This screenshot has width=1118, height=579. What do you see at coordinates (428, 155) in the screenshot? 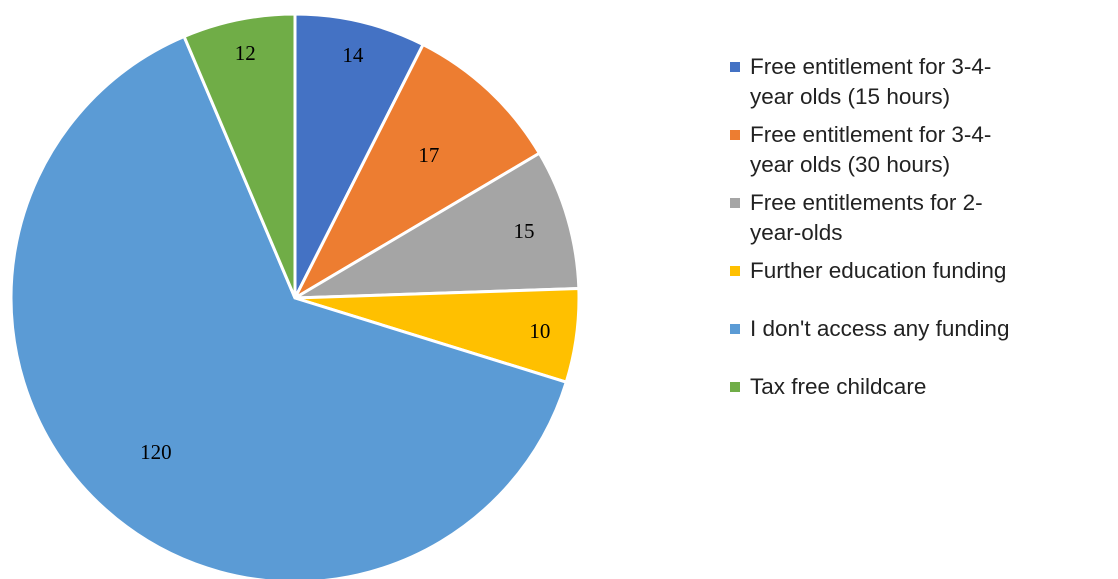
I see `data-label-free-30-hours: 17` at bounding box center [428, 155].